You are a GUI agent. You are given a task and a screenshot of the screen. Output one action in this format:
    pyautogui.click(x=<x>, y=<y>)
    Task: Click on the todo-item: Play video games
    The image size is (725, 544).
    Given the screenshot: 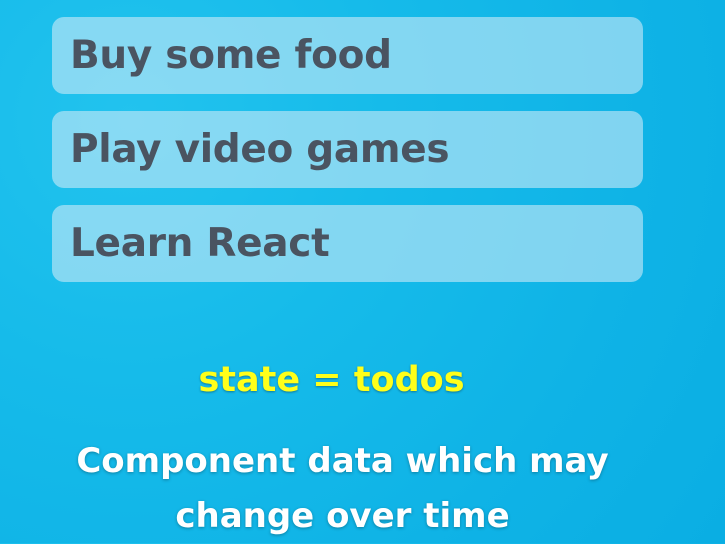 What is the action you would take?
    pyautogui.click(x=347, y=149)
    